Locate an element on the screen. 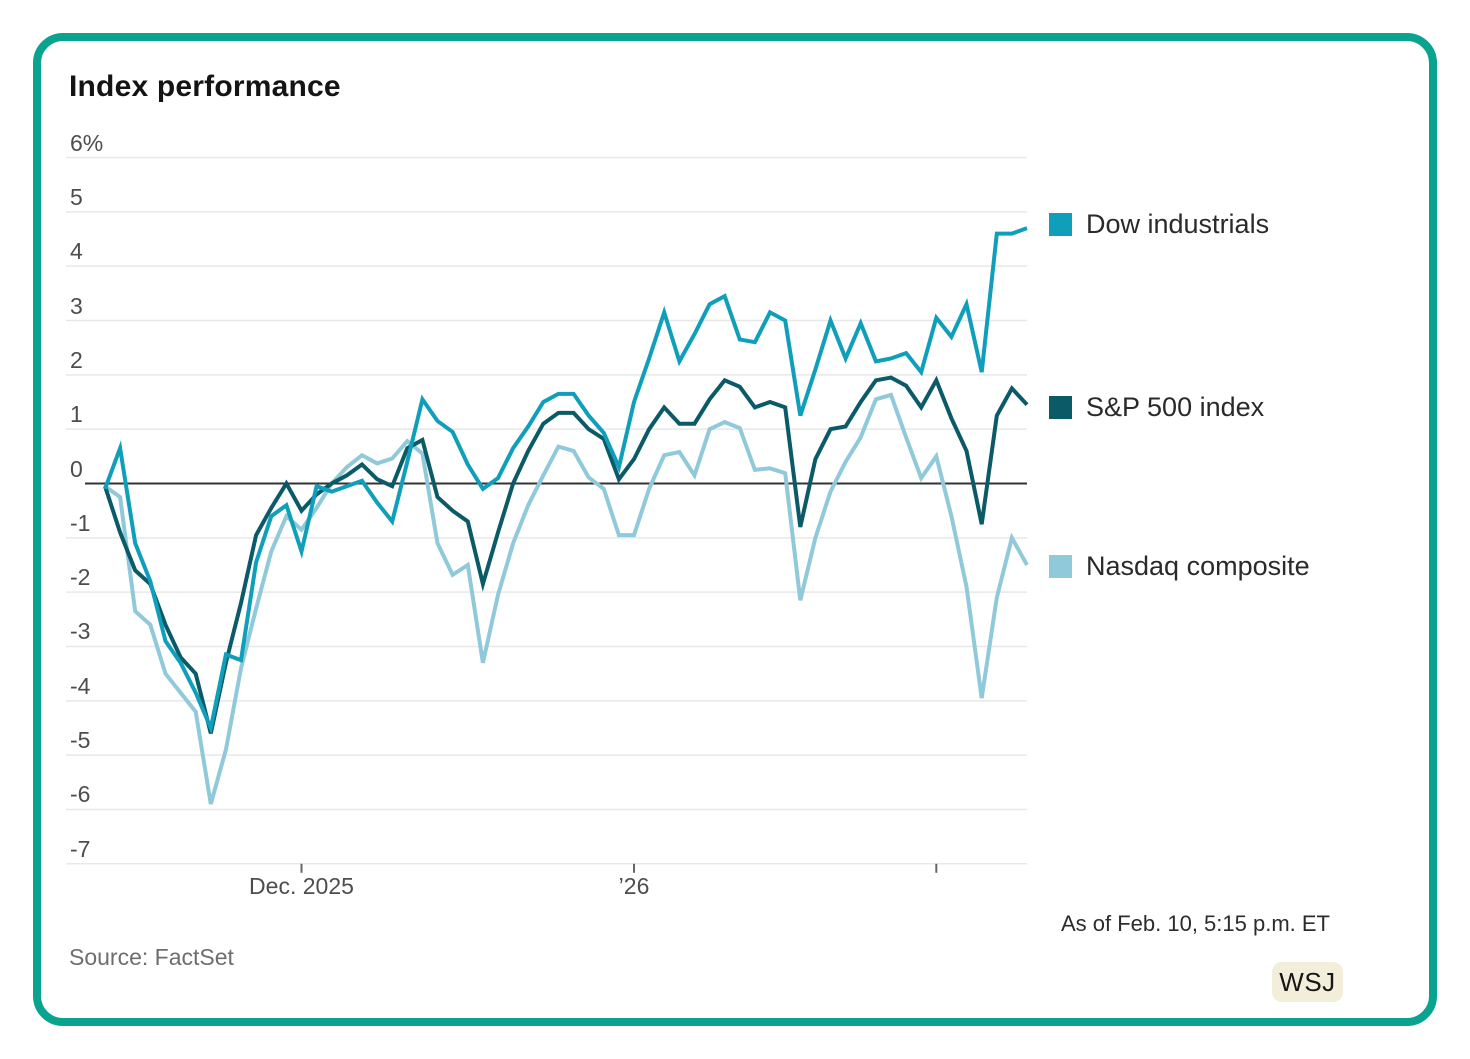  y-axis-label: 2 is located at coordinates (76, 359).